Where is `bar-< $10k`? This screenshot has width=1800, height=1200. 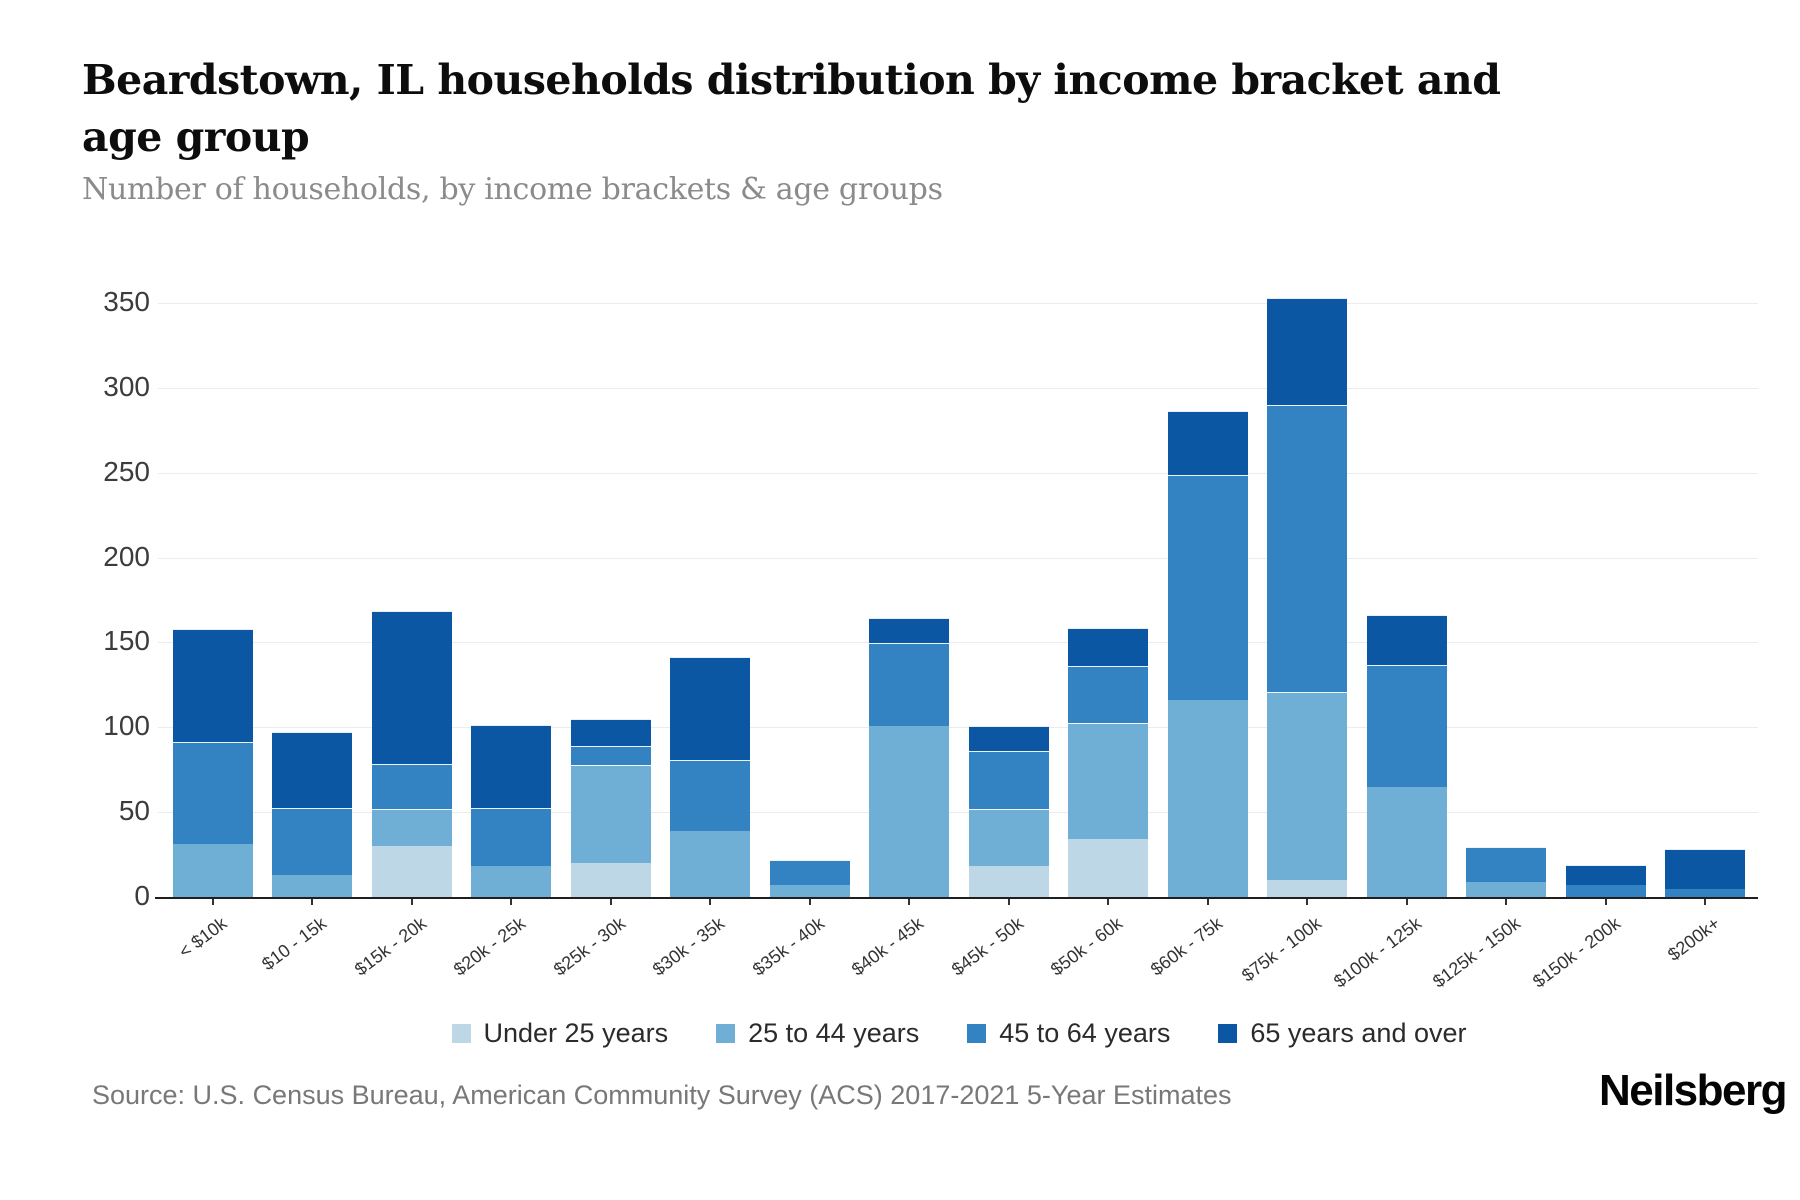 bar-< $10k is located at coordinates (212, 762).